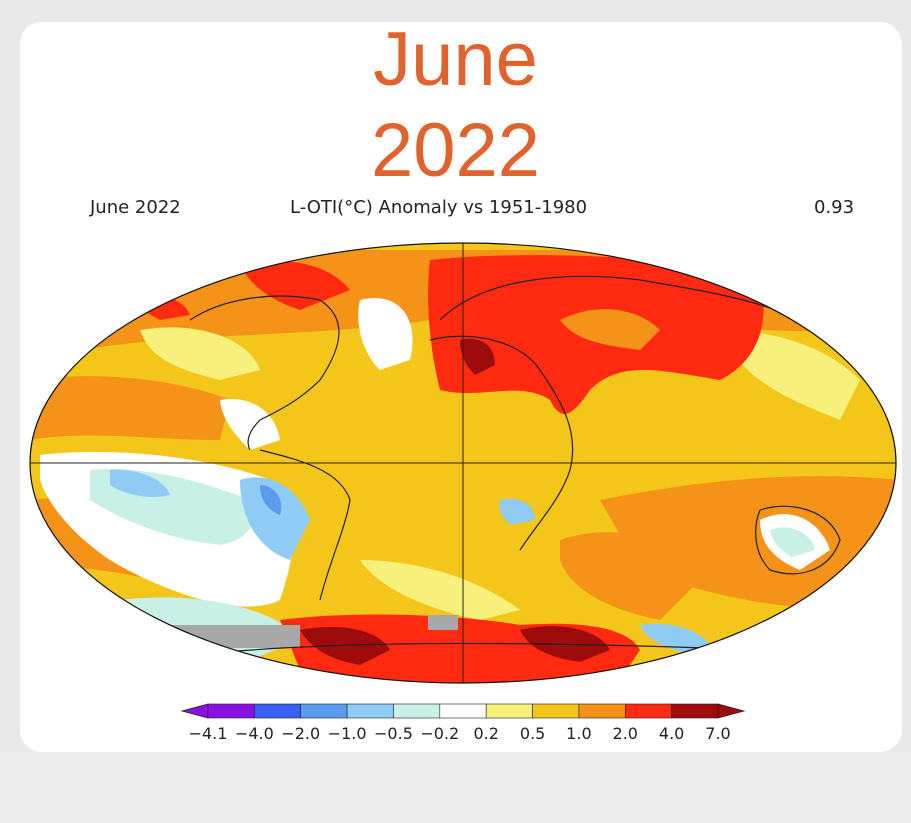  Describe the element at coordinates (254, 733) in the screenshot. I see `colorbar-tick-label: −4.0` at that location.